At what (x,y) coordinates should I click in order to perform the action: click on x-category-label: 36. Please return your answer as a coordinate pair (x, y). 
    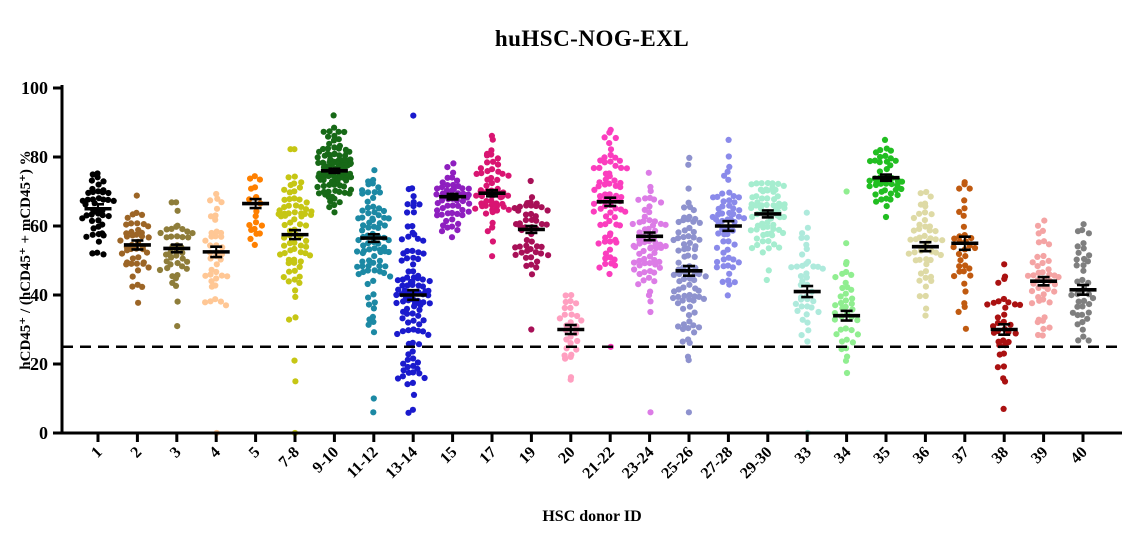
    Looking at the image, I should click on (921, 455).